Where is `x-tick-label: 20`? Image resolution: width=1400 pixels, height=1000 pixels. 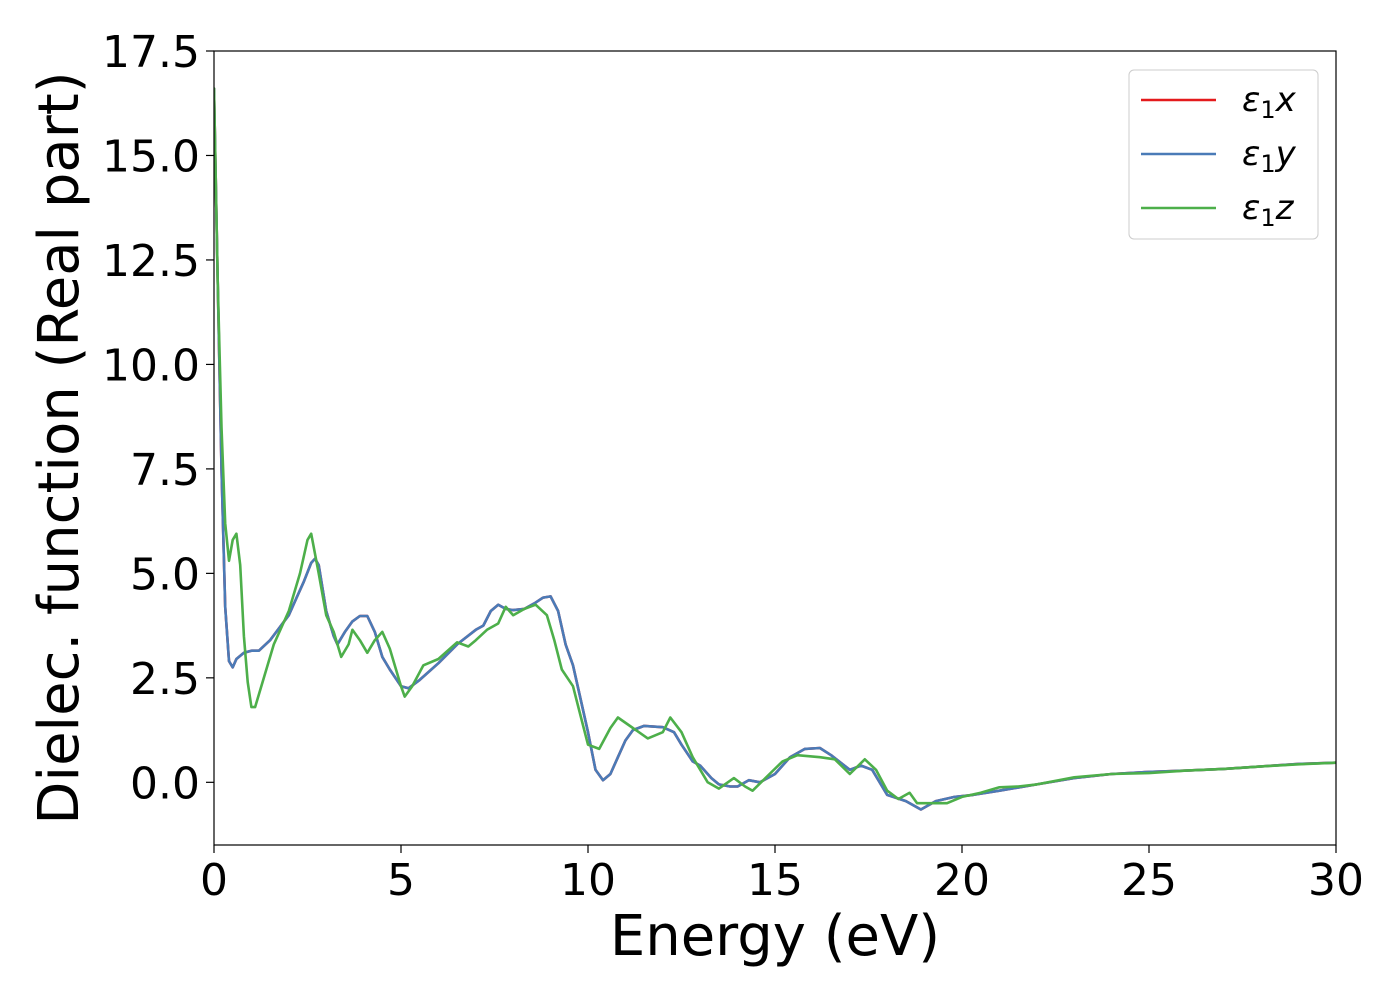 x-tick-label: 20 is located at coordinates (962, 880).